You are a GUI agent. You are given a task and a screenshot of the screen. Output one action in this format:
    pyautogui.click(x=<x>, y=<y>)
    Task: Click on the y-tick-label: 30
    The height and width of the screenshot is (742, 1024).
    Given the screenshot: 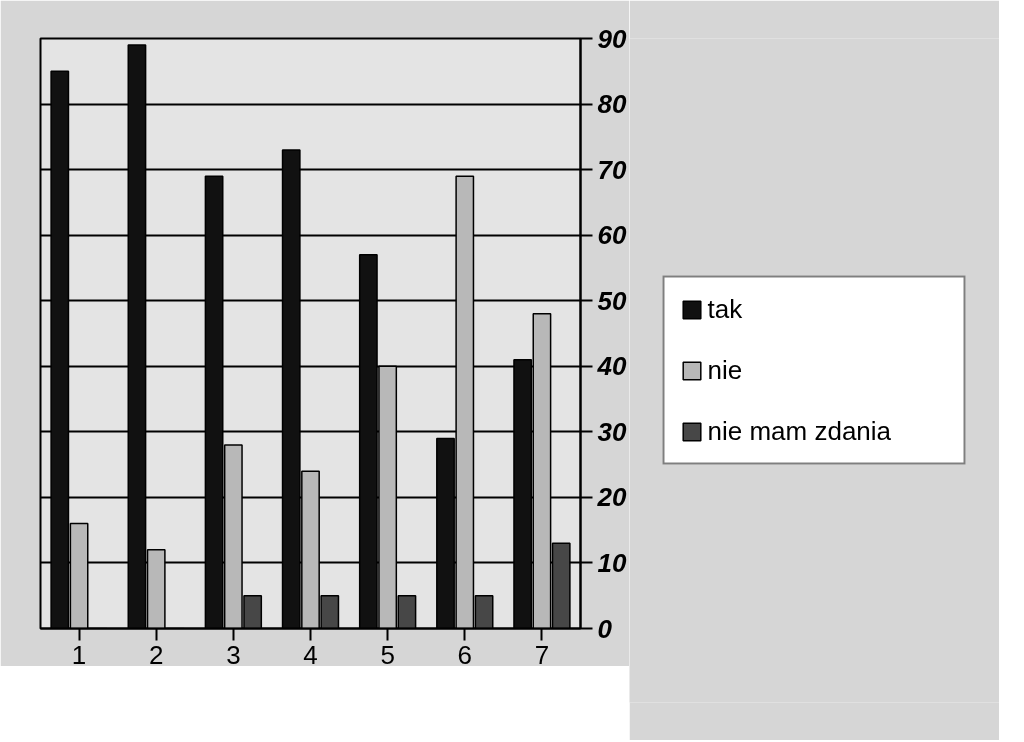 What is the action you would take?
    pyautogui.click(x=612, y=431)
    